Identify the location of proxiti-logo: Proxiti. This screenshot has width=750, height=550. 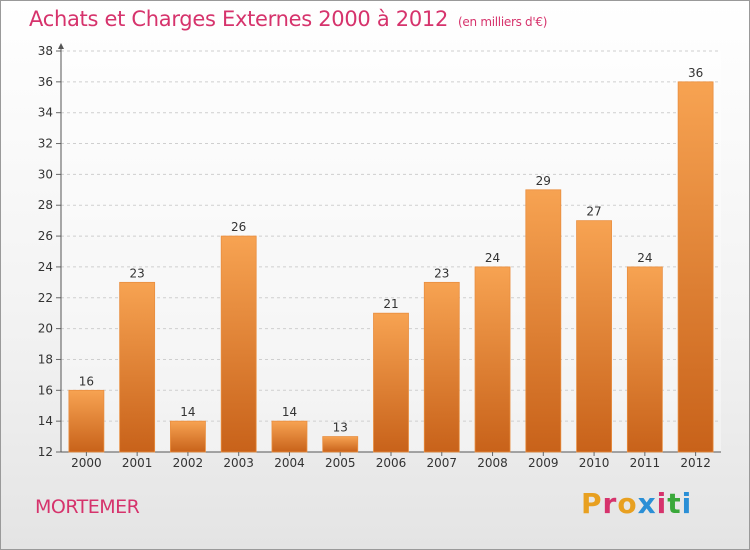
(636, 503).